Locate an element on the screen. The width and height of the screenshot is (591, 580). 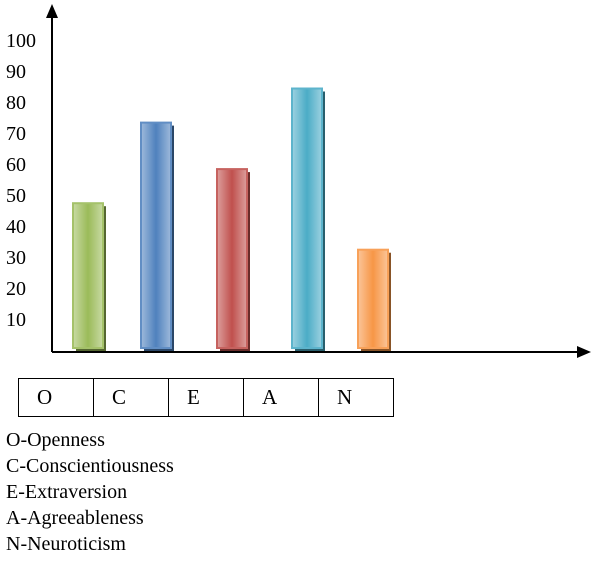
bar-C is located at coordinates (156, 235).